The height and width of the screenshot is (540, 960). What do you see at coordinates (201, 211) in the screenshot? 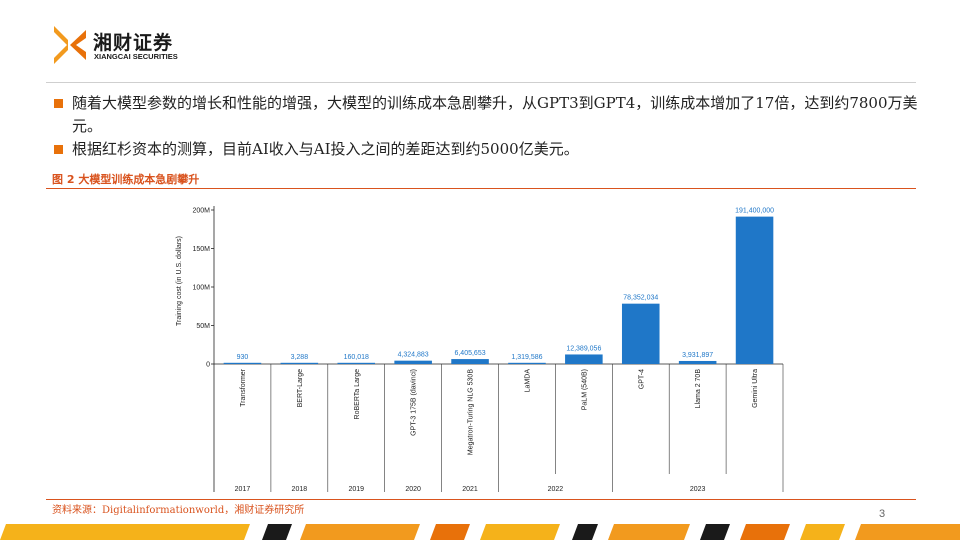
I see `y-tick-label: 200M` at bounding box center [201, 211].